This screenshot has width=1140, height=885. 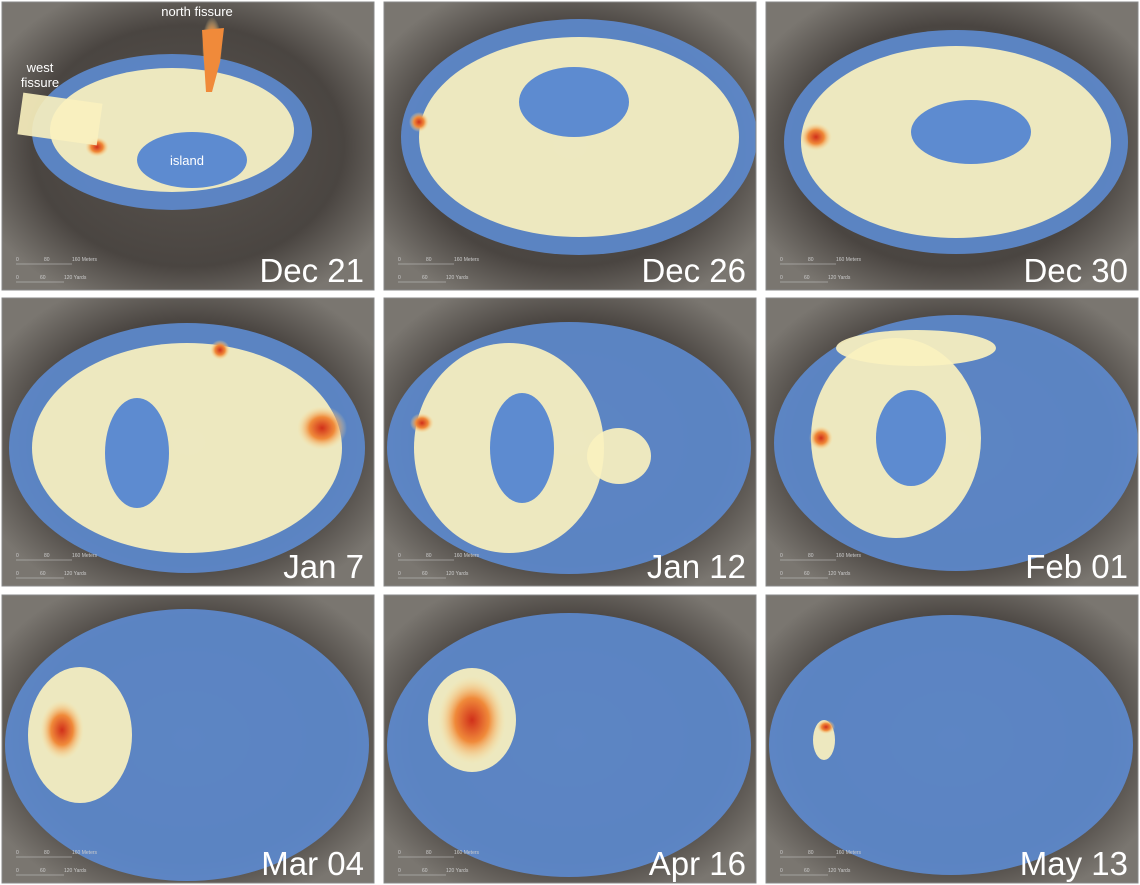 I want to click on date-label: Dec 30, so click(x=1075, y=270).